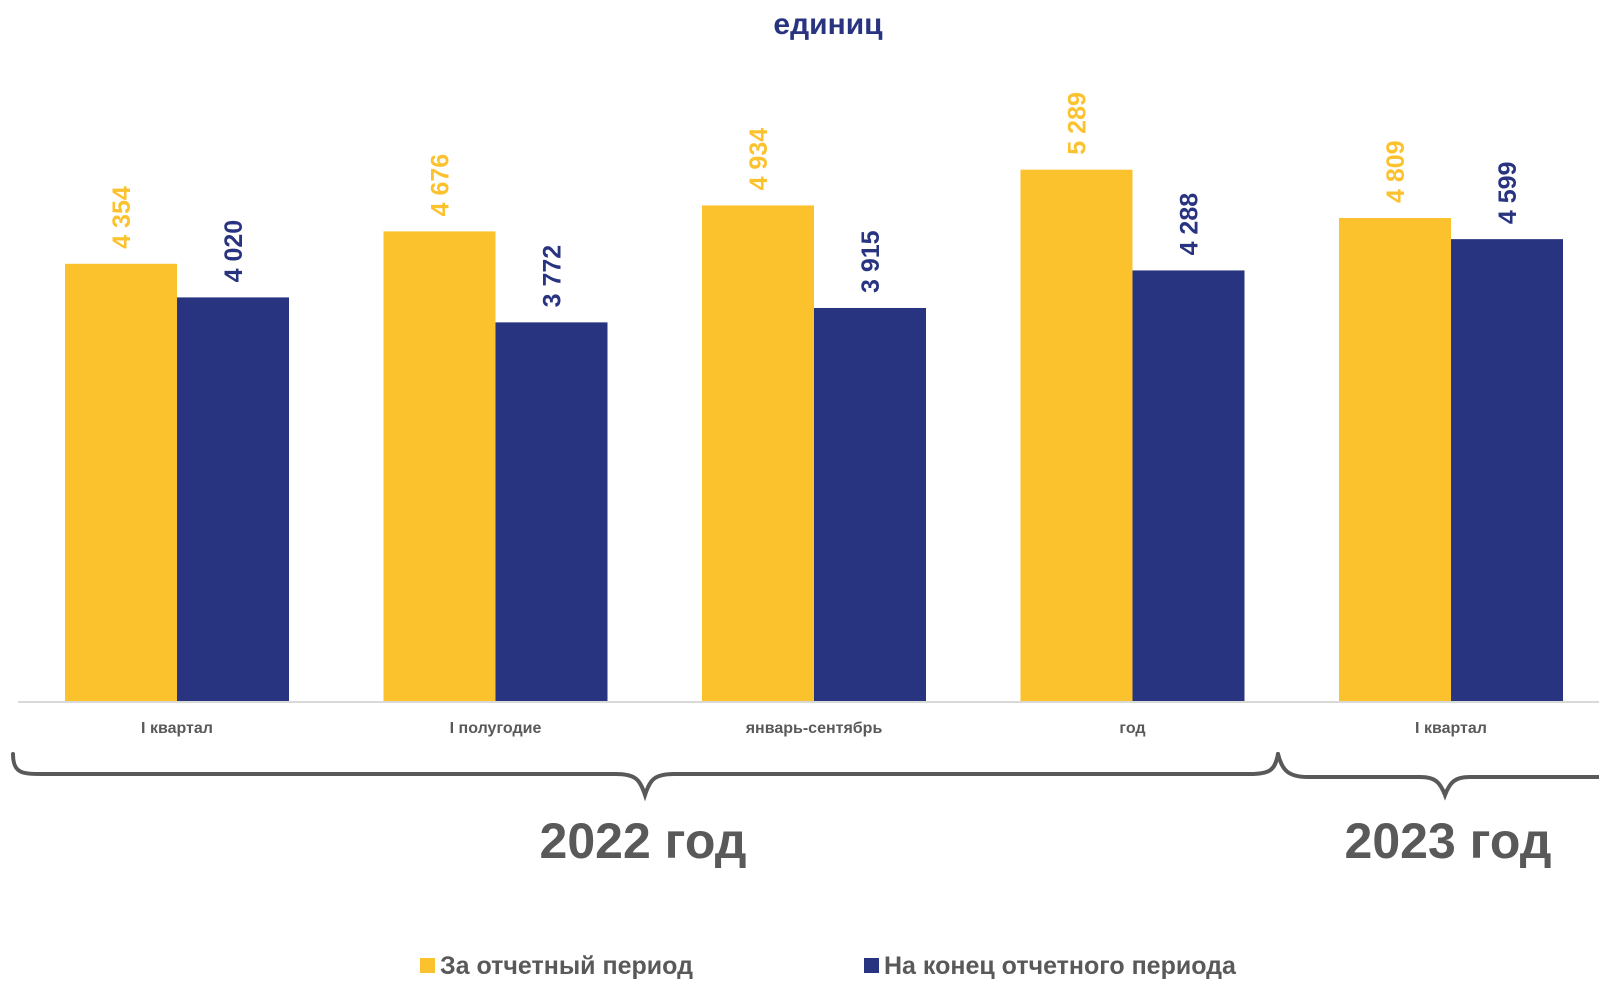  What do you see at coordinates (496, 728) in the screenshot?
I see `category-label-1: I полугодие` at bounding box center [496, 728].